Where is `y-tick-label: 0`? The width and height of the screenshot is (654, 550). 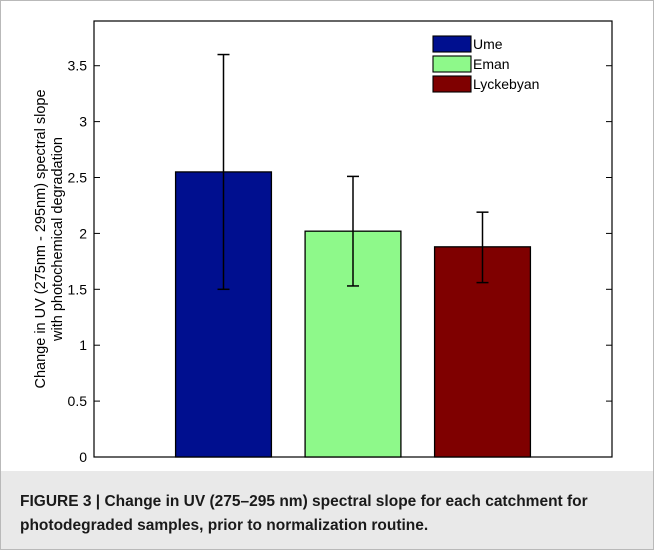
y-tick-label: 0 is located at coordinates (83, 457).